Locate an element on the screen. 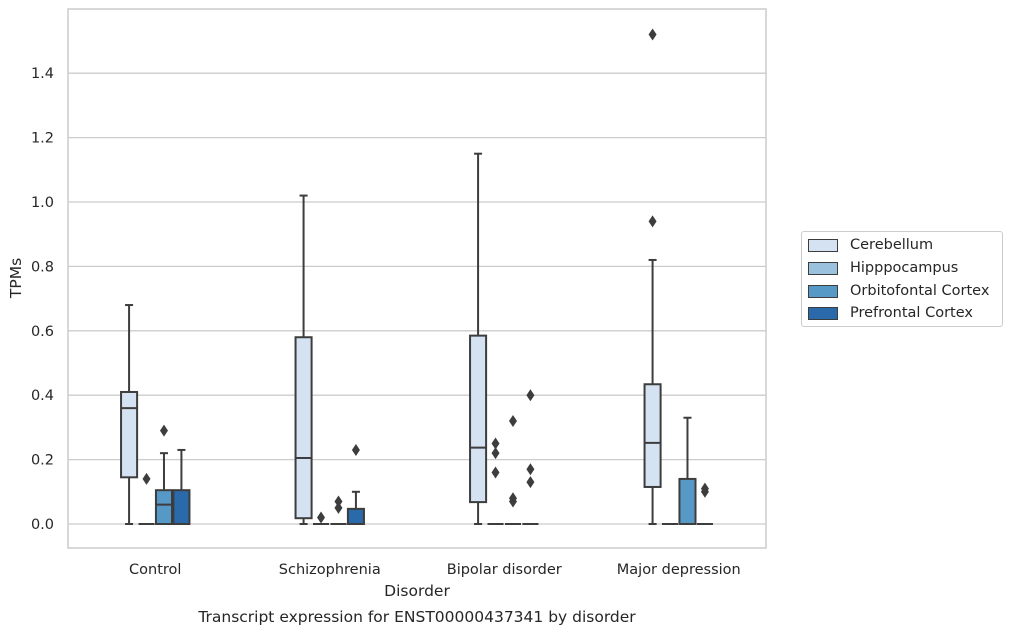 This screenshot has width=1014, height=634. x-tick-label: Schizophrenia is located at coordinates (330, 570).